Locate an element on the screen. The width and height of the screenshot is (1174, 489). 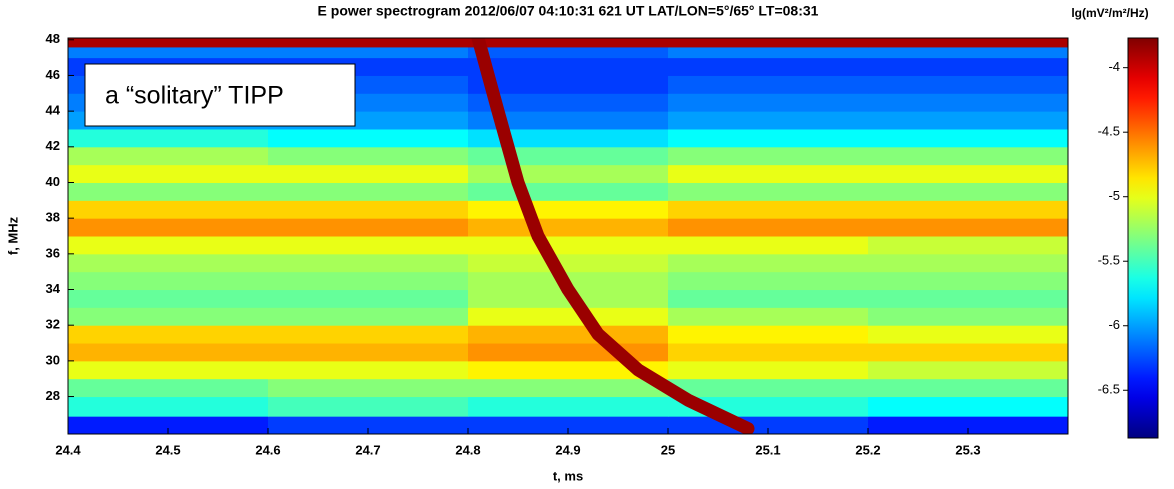
y-tick-label: 42 is located at coordinates (53, 145).